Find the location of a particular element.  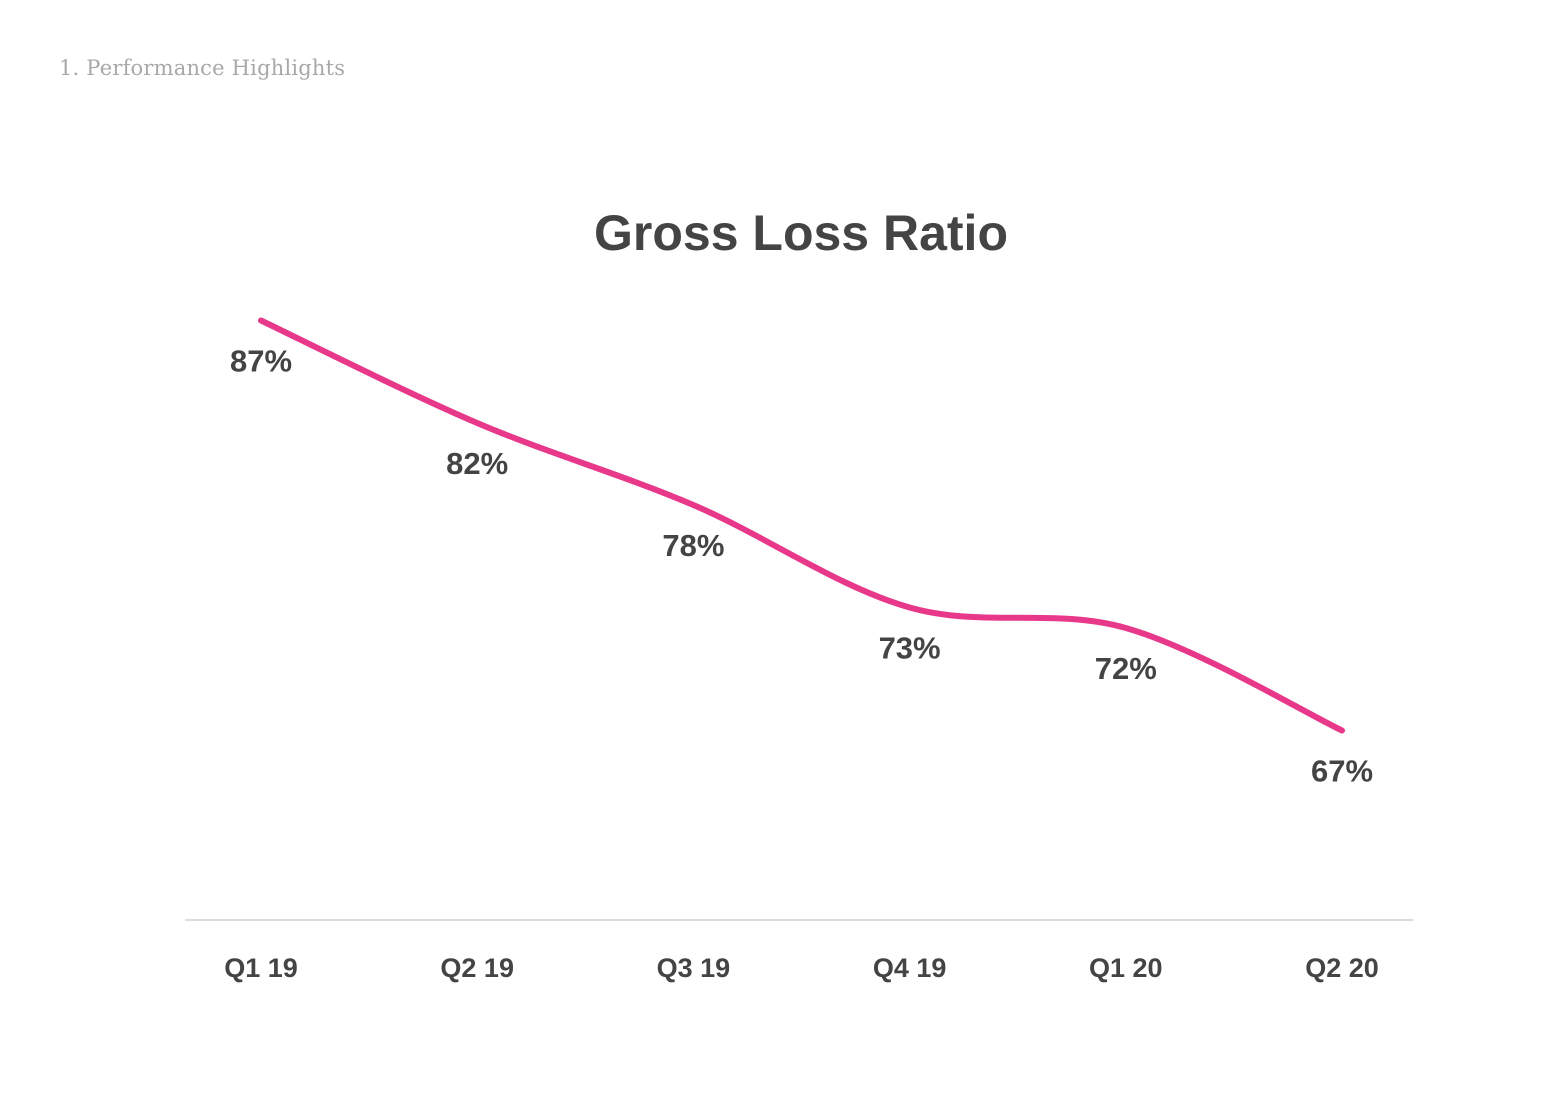

x-tick-label-1: Q1 19 is located at coordinates (261, 968).